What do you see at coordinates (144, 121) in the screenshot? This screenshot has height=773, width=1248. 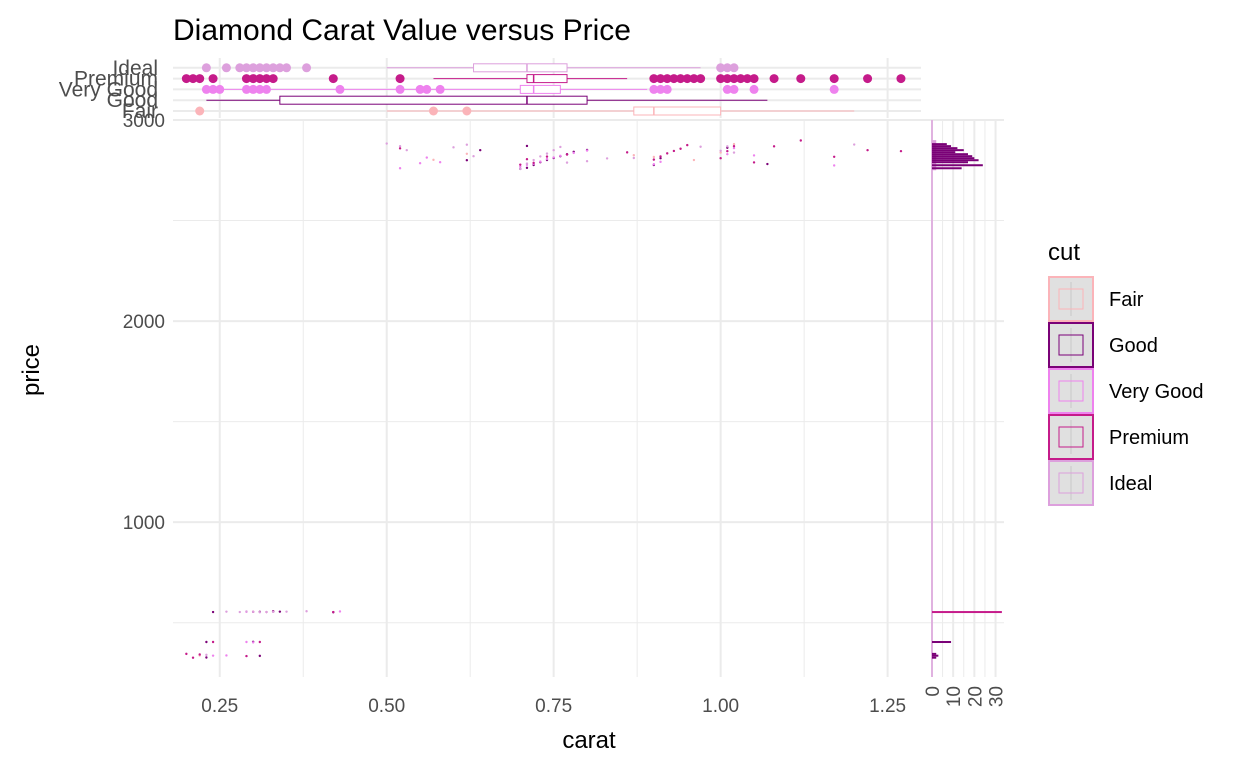 I see `y-tick-label: 3000` at bounding box center [144, 121].